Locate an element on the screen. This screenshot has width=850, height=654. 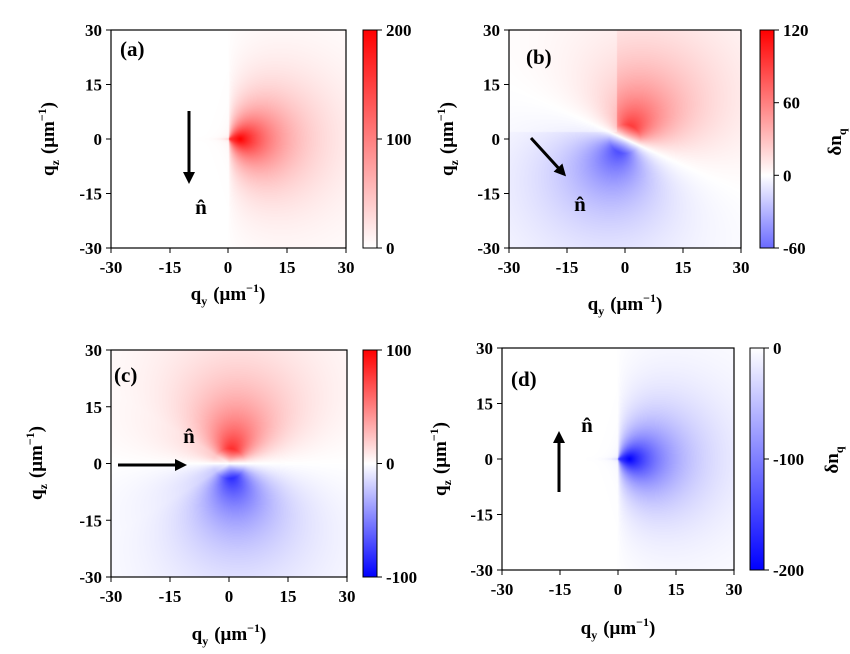
panel-c-yticks: 30 15 0 -15 -30 is located at coordinates (95, 464).